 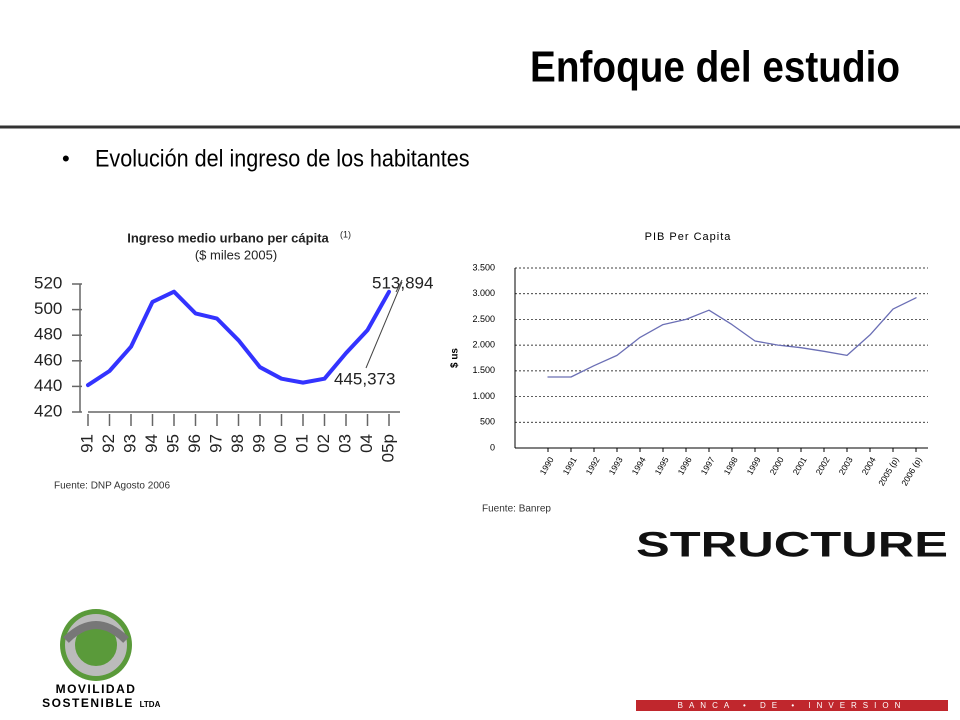 What do you see at coordinates (228, 237) in the screenshot?
I see `chart-title: Ingreso medio urbano per cápita` at bounding box center [228, 237].